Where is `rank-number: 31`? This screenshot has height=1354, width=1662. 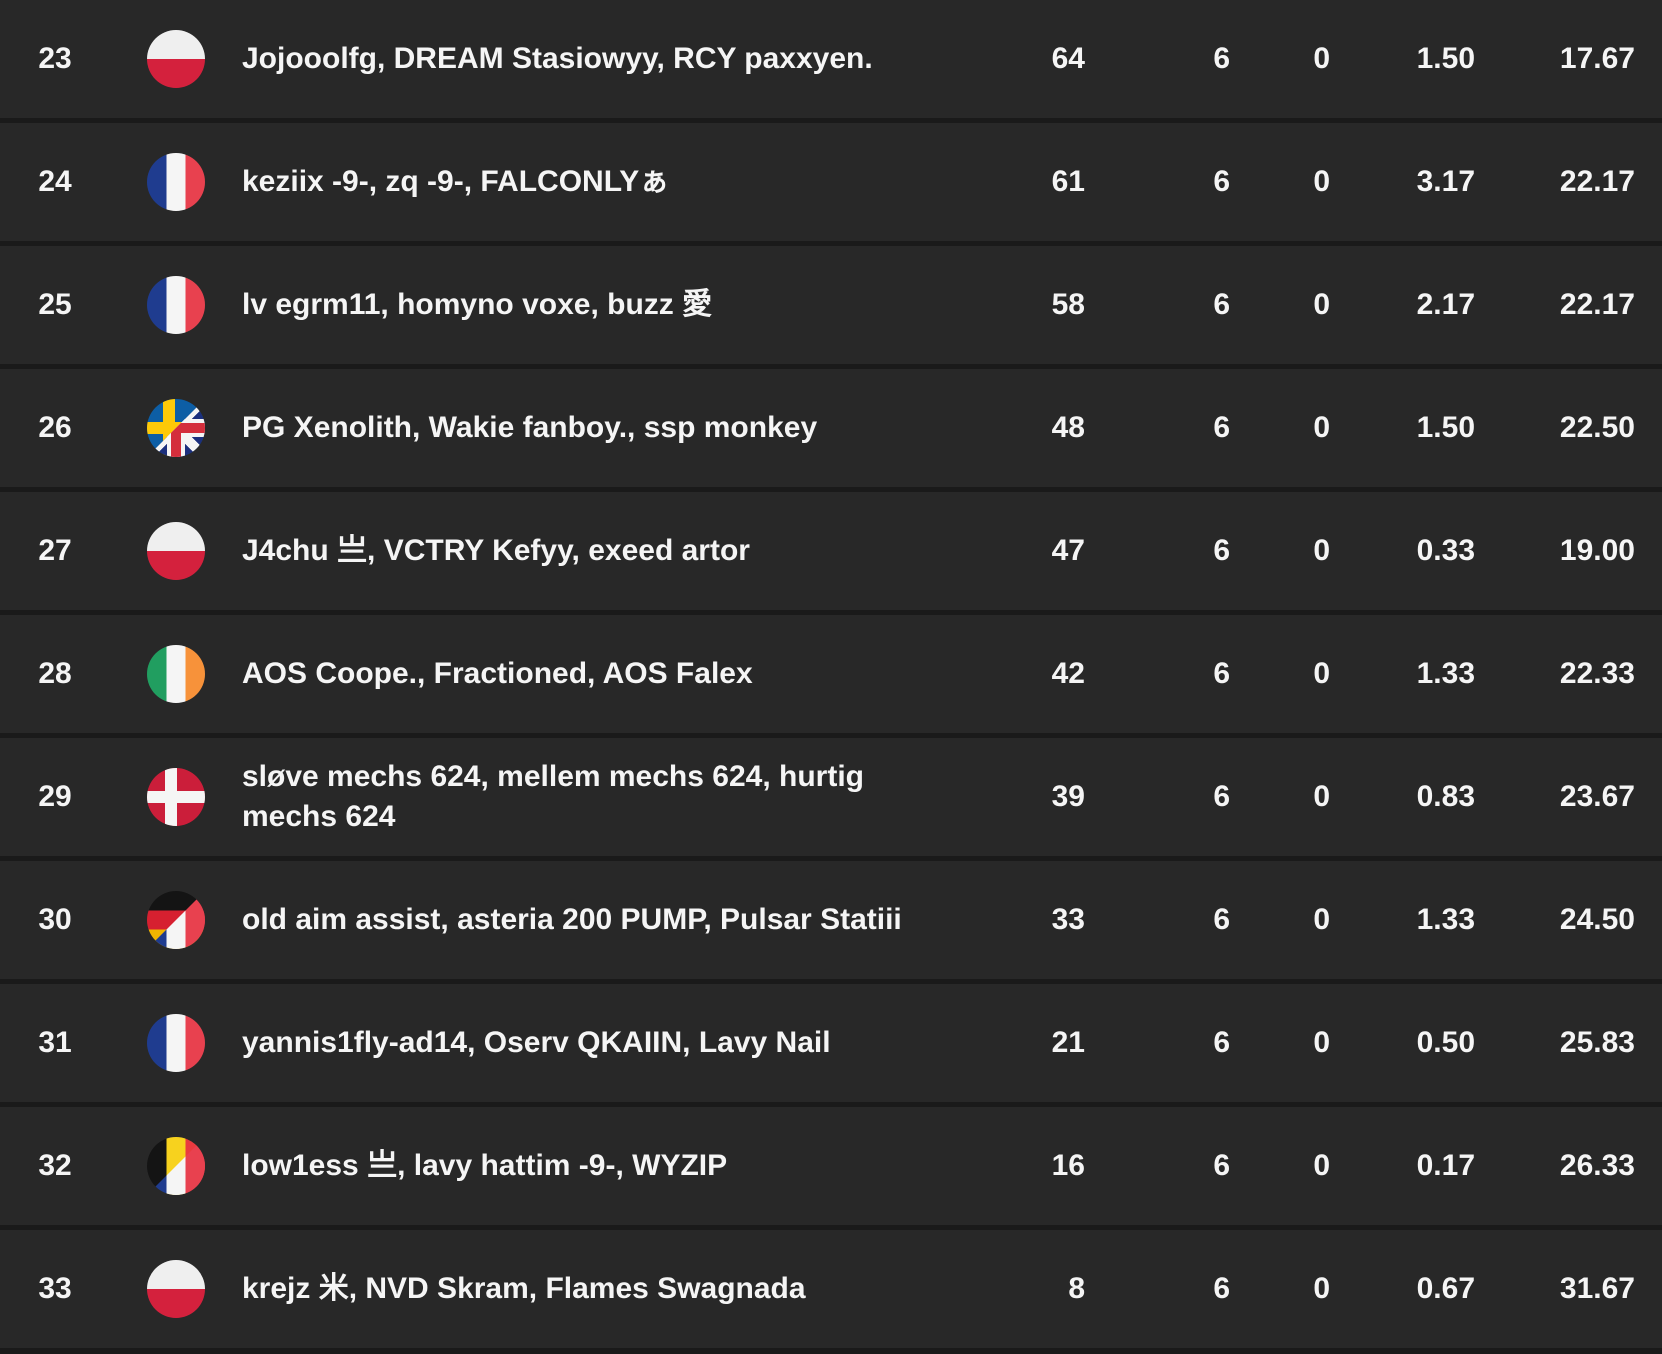
rank-number: 31 is located at coordinates (55, 1042).